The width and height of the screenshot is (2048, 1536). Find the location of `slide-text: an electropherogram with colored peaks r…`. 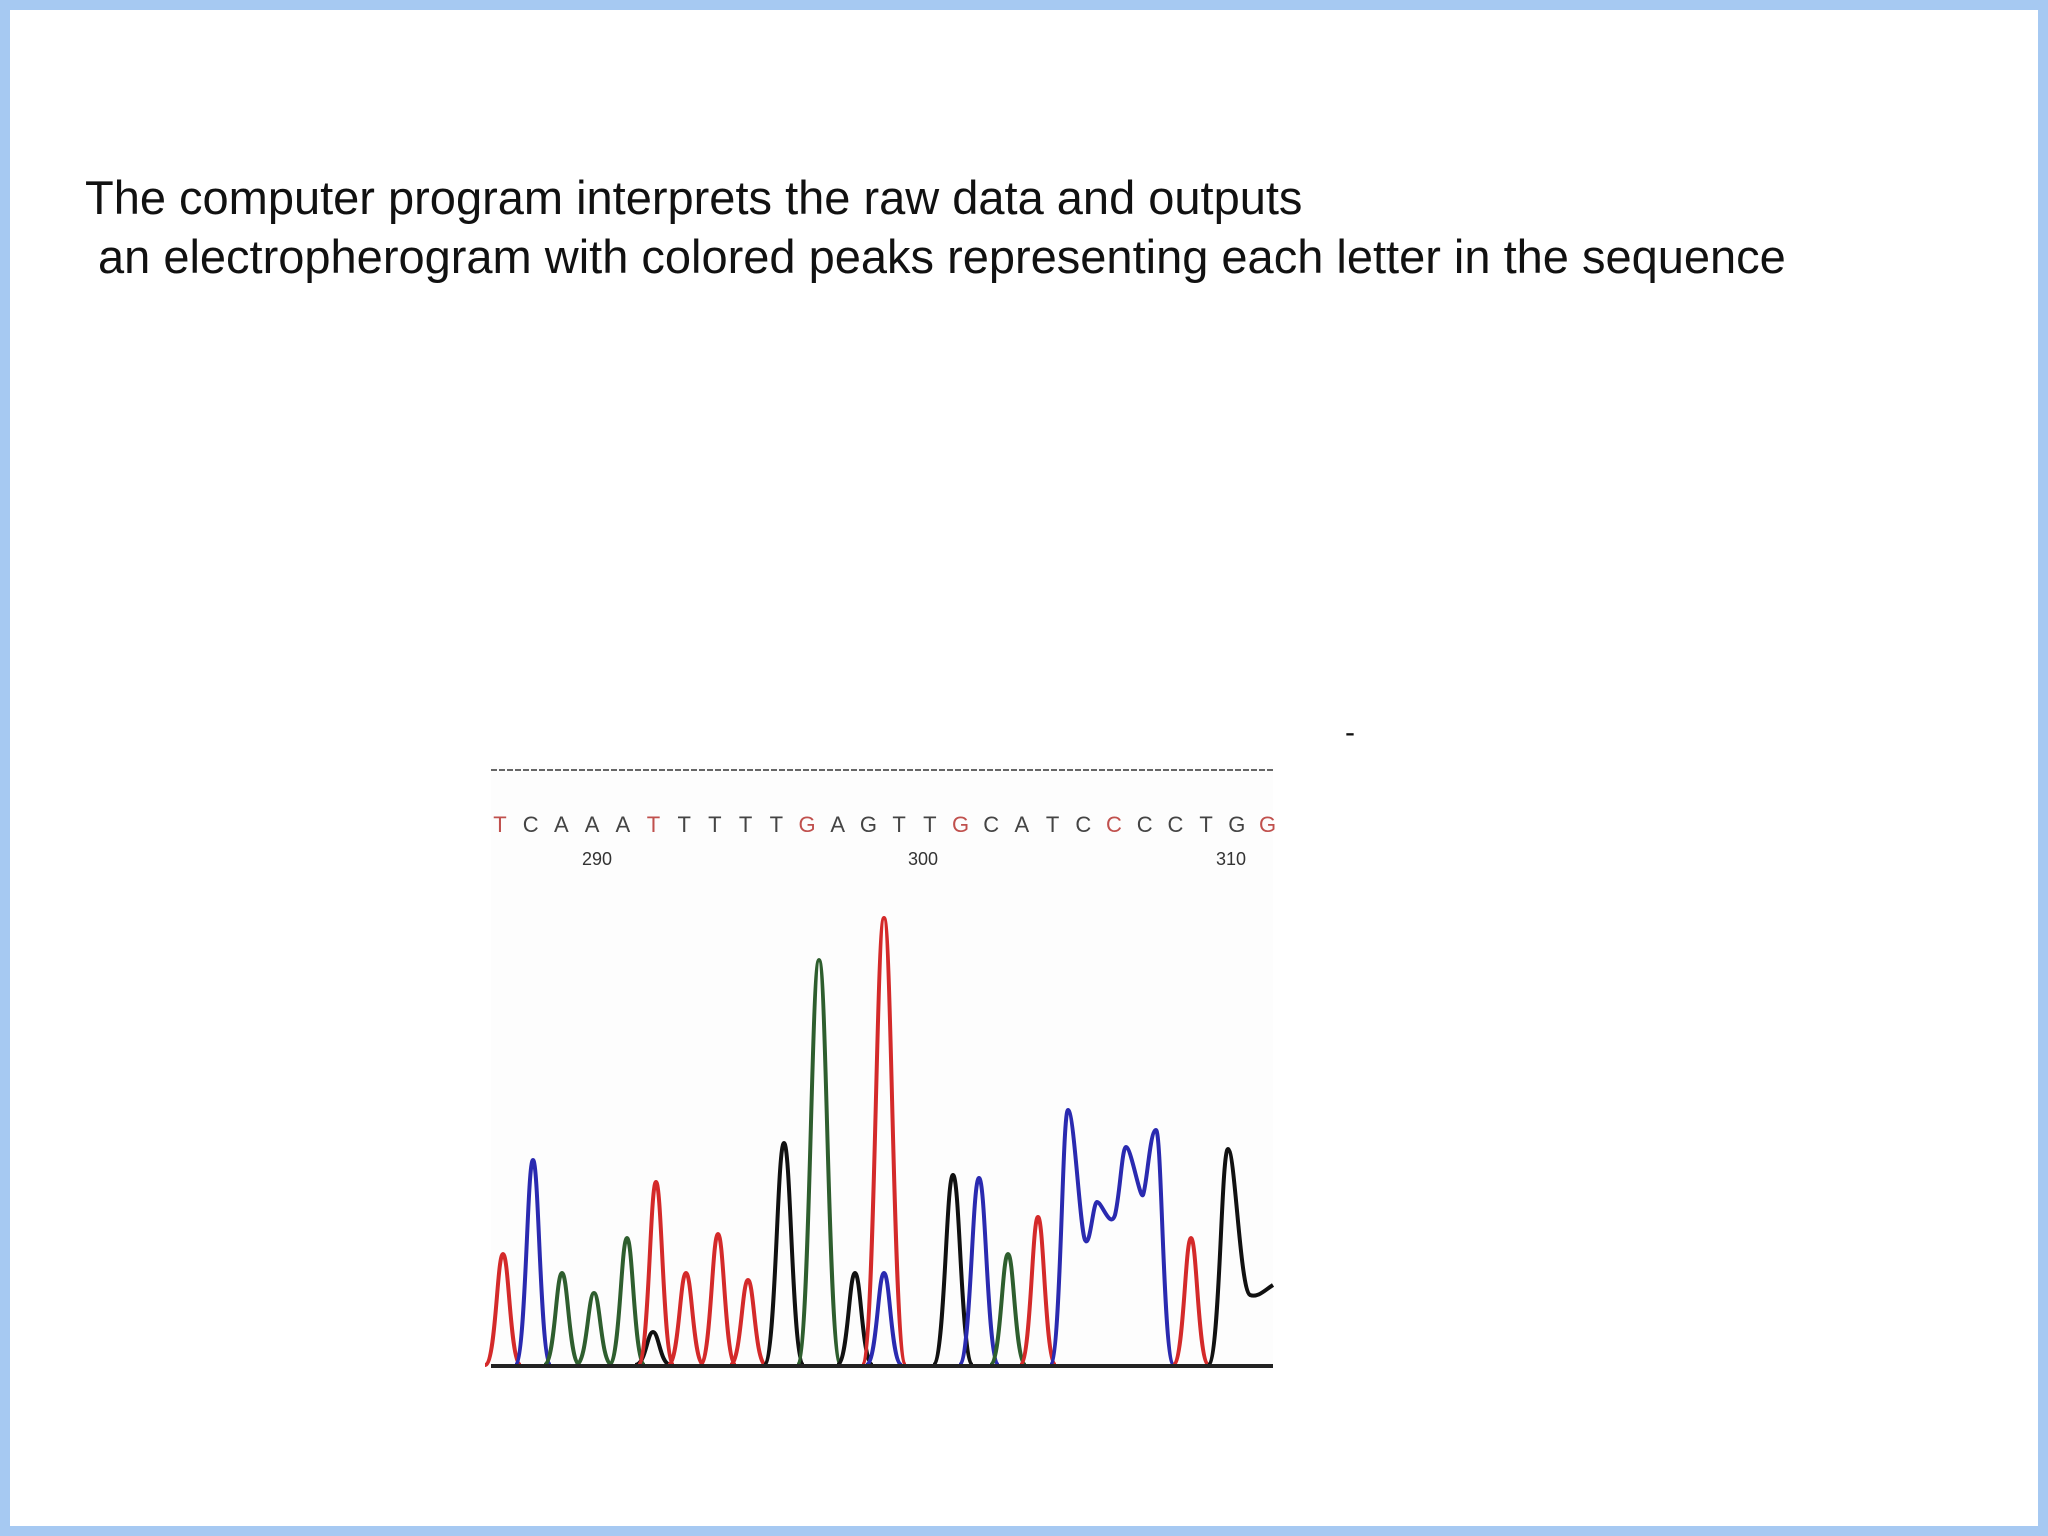

slide-text: an electropherogram with colored peaks r… is located at coordinates (942, 256).